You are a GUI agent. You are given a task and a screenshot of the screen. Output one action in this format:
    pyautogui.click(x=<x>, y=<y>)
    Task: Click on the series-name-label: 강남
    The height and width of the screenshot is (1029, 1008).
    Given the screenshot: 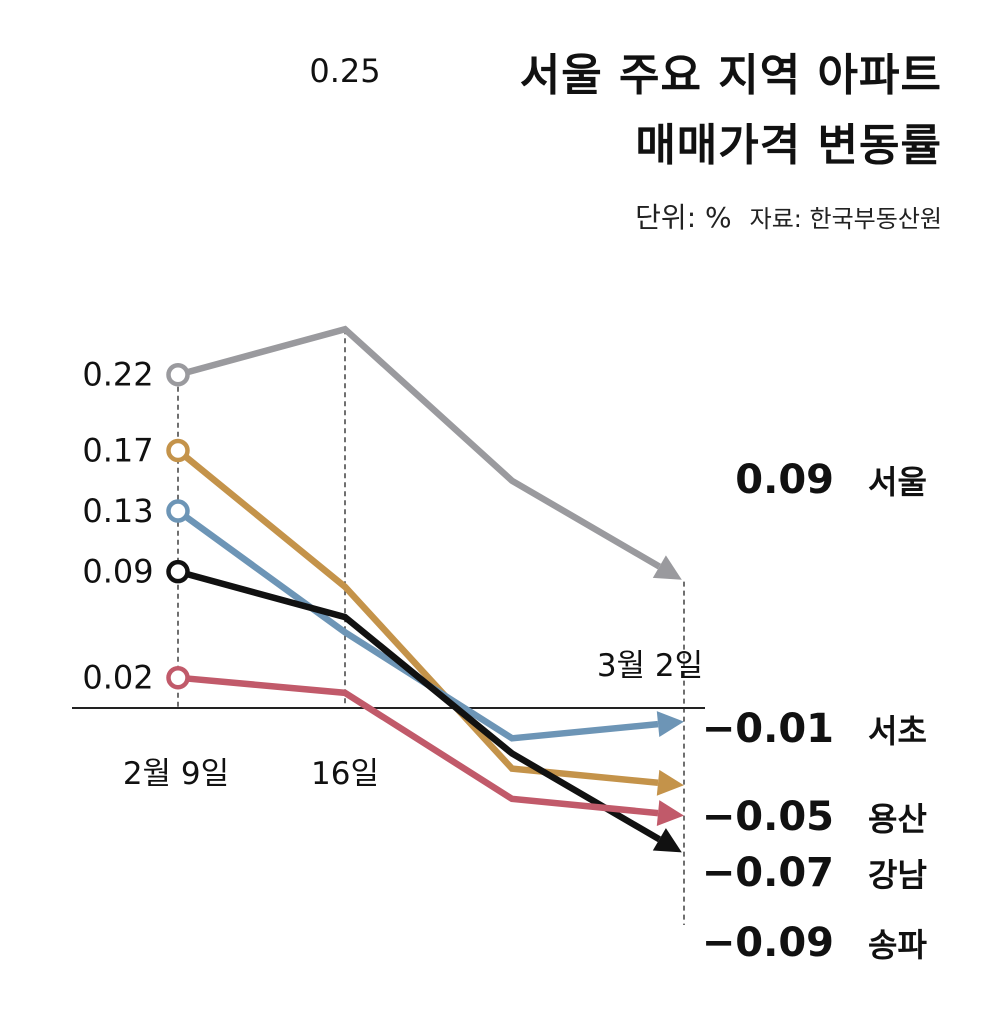 What is the action you would take?
    pyautogui.click(x=897, y=875)
    